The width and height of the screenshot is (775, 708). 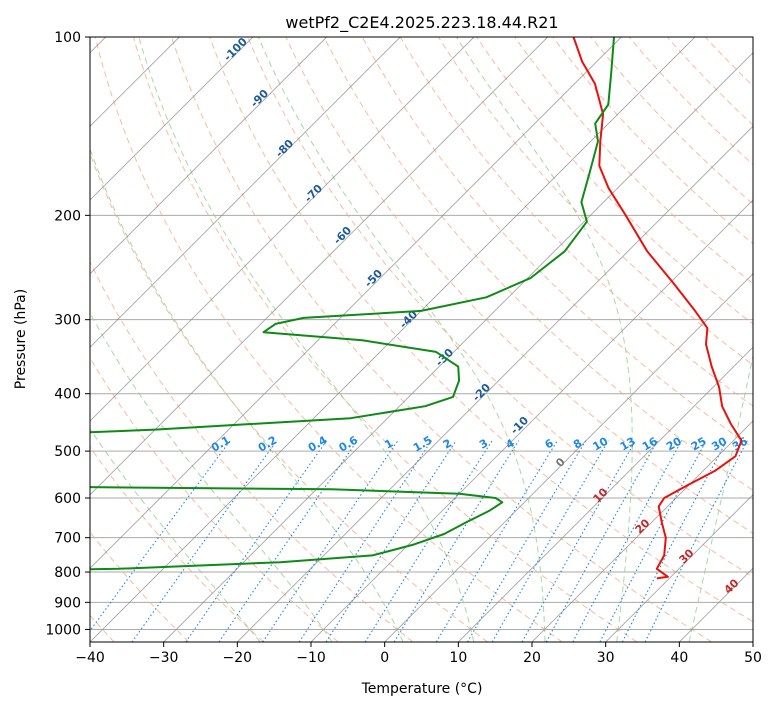 I want to click on x-tick-label: 50, so click(x=753, y=658).